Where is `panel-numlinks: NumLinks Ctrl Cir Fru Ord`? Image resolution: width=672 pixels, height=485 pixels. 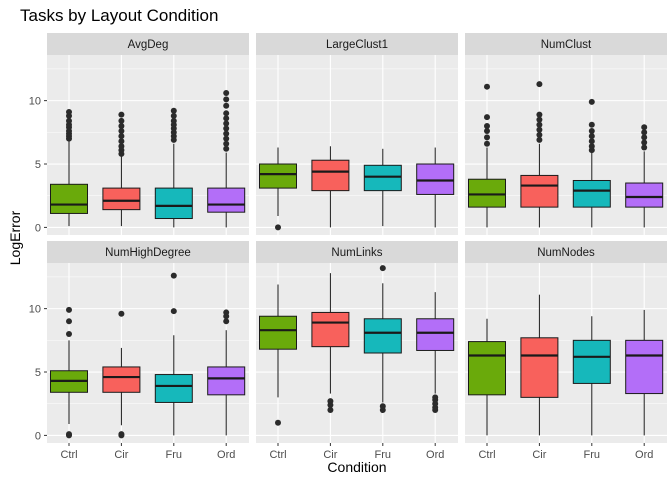
panel-numlinks: NumLinks Ctrl Cir Fru Ord is located at coordinates (357, 351).